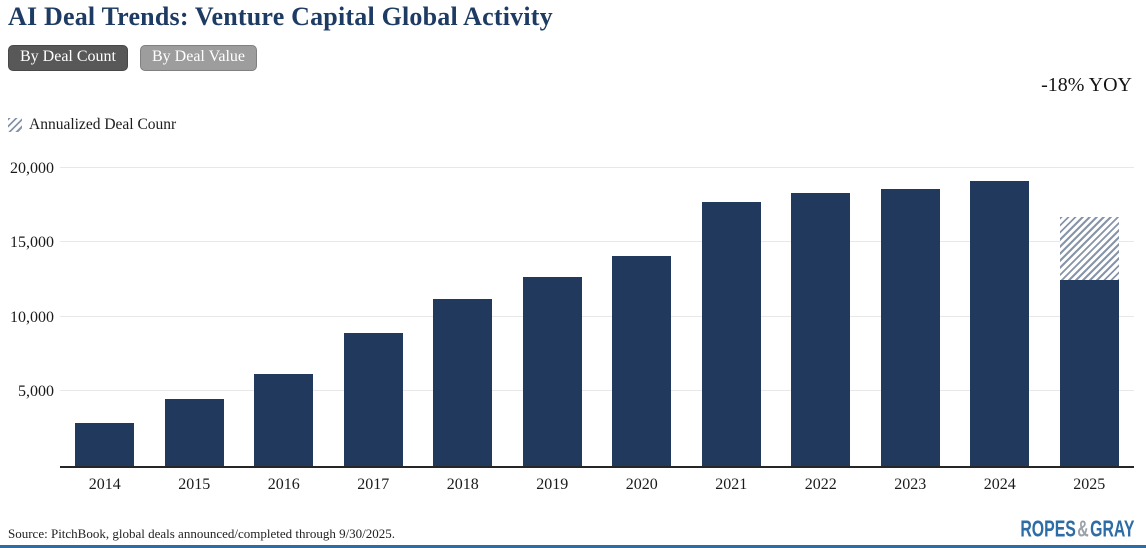 The height and width of the screenshot is (548, 1146). I want to click on logo-ampersand: &, so click(1082, 528).